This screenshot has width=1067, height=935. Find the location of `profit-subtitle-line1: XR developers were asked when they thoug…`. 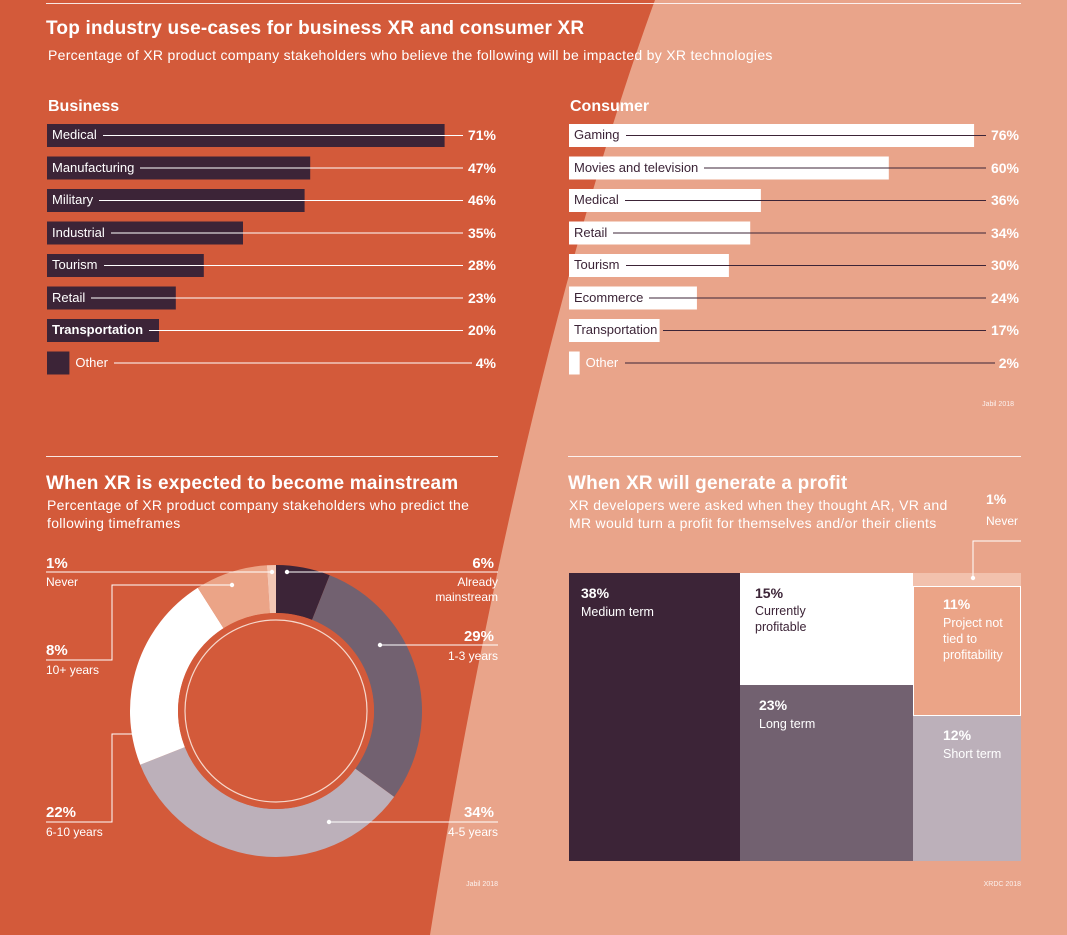

profit-subtitle-line1: XR developers were asked when they thoug… is located at coordinates (758, 505).